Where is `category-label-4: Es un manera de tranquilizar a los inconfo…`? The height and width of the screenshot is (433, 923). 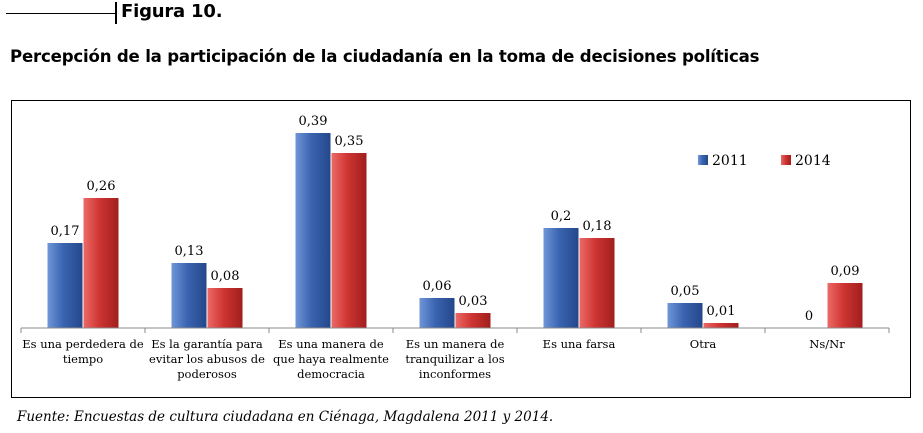 category-label-4: Es un manera de tranquilizar a los inconfo… is located at coordinates (454, 359).